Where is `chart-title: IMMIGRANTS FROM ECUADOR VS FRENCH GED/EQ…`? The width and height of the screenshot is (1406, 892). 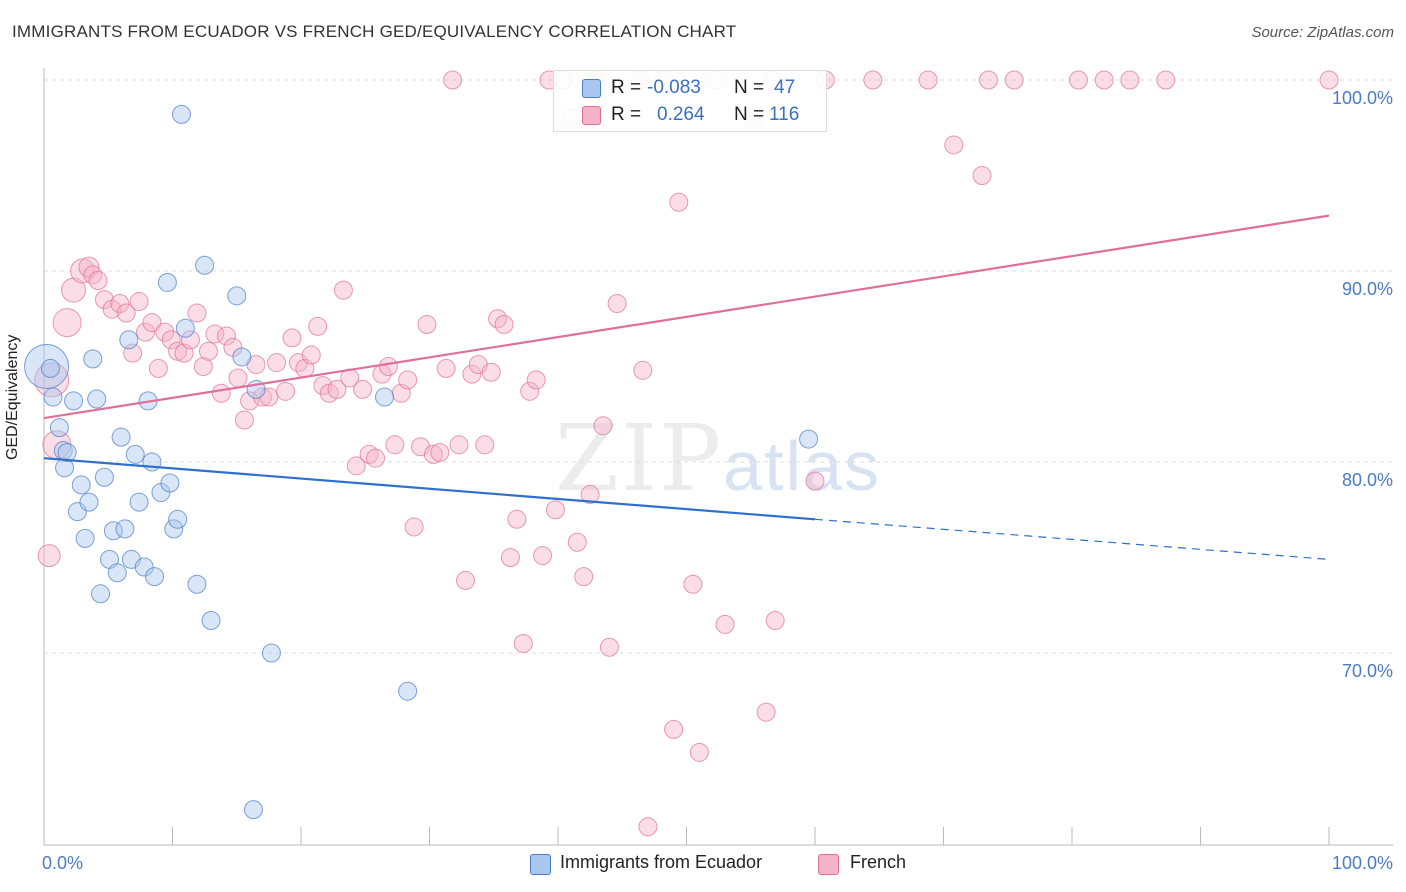 chart-title: IMMIGRANTS FROM ECUADOR VS FRENCH GED/EQ… is located at coordinates (374, 31).